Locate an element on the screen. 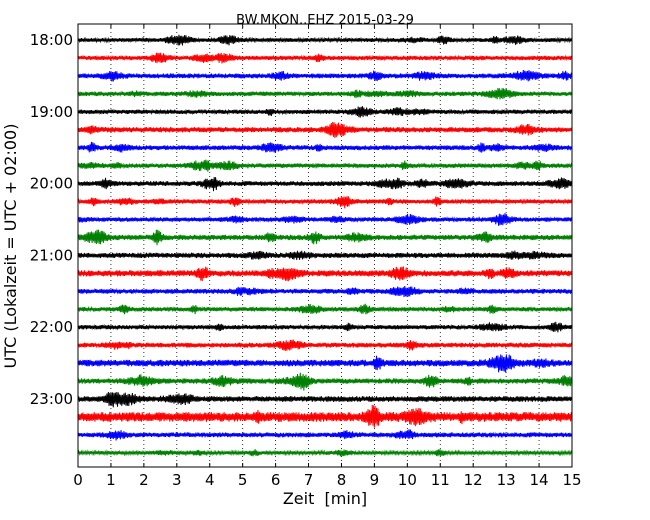 The width and height of the screenshot is (650, 520). x-tick-label: 11 is located at coordinates (440, 480).